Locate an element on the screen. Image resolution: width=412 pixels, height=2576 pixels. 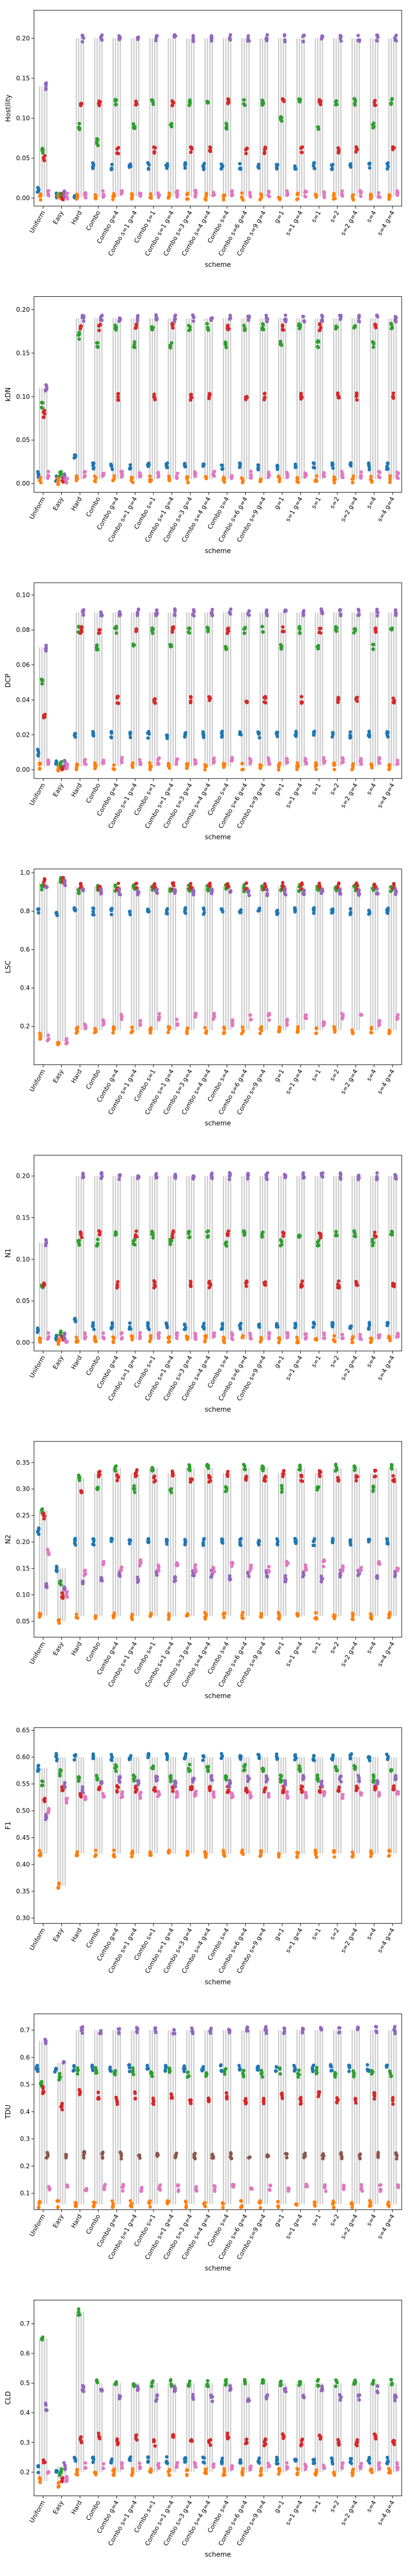
y-tick-label: 0.20 is located at coordinates (23, 38).